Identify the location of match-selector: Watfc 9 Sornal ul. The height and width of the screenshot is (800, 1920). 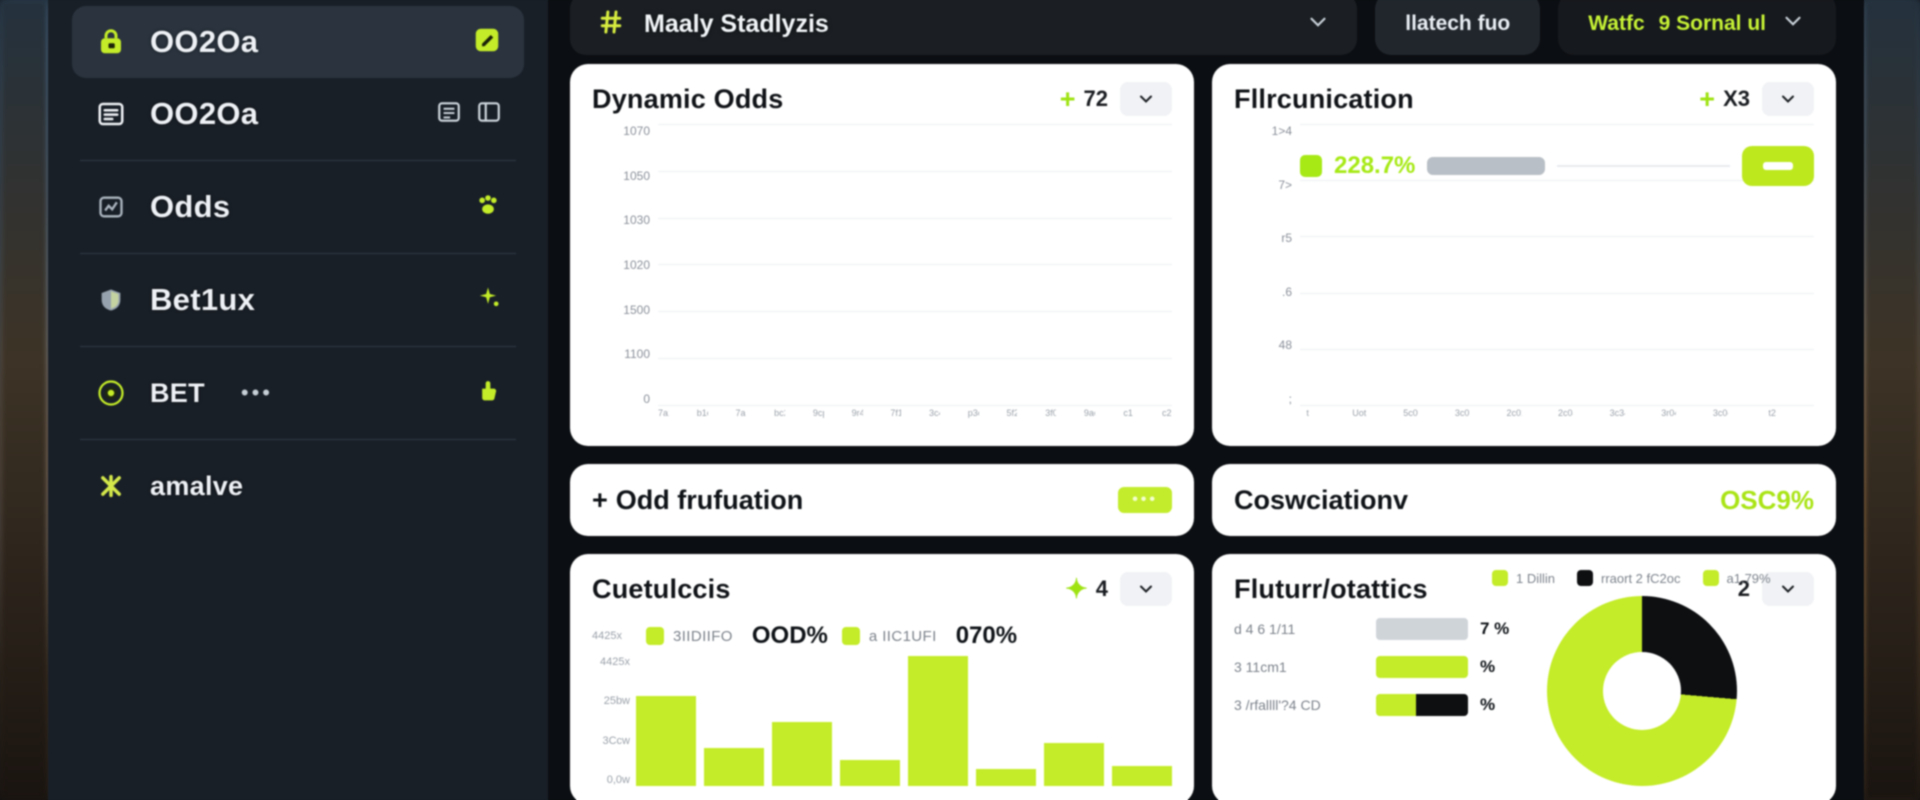
(1697, 27).